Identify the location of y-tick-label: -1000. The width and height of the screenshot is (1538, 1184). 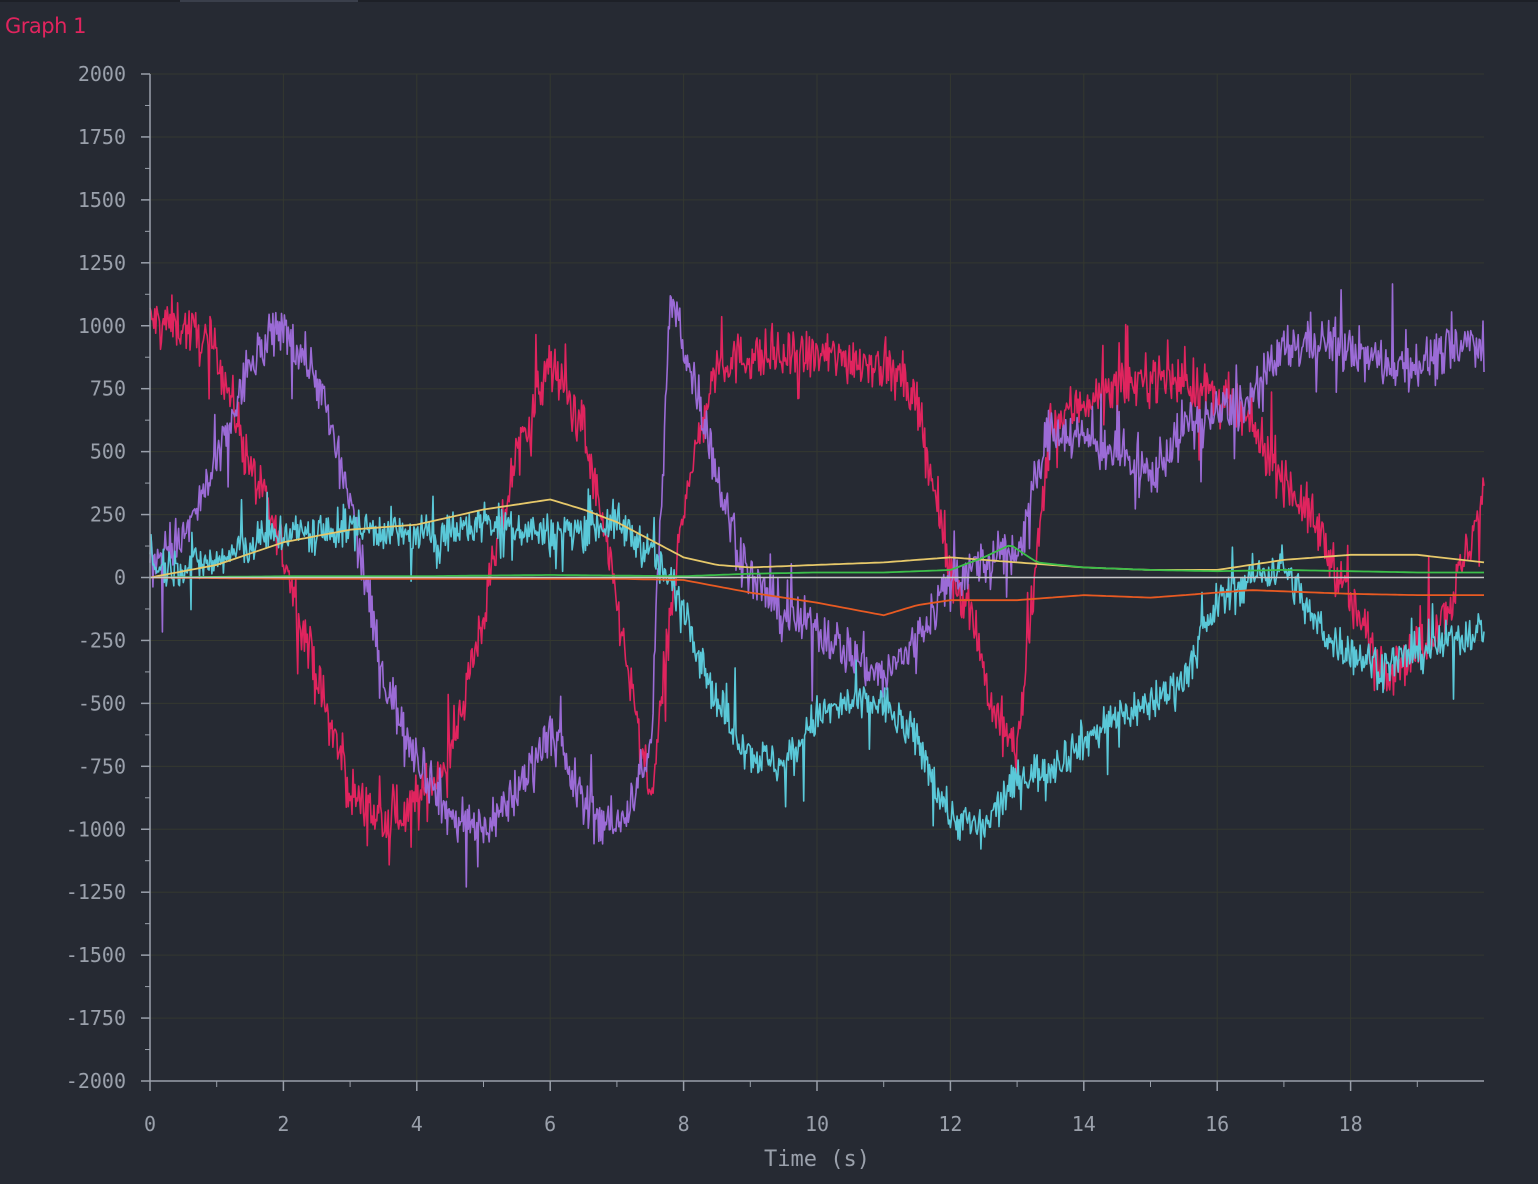
(96, 829).